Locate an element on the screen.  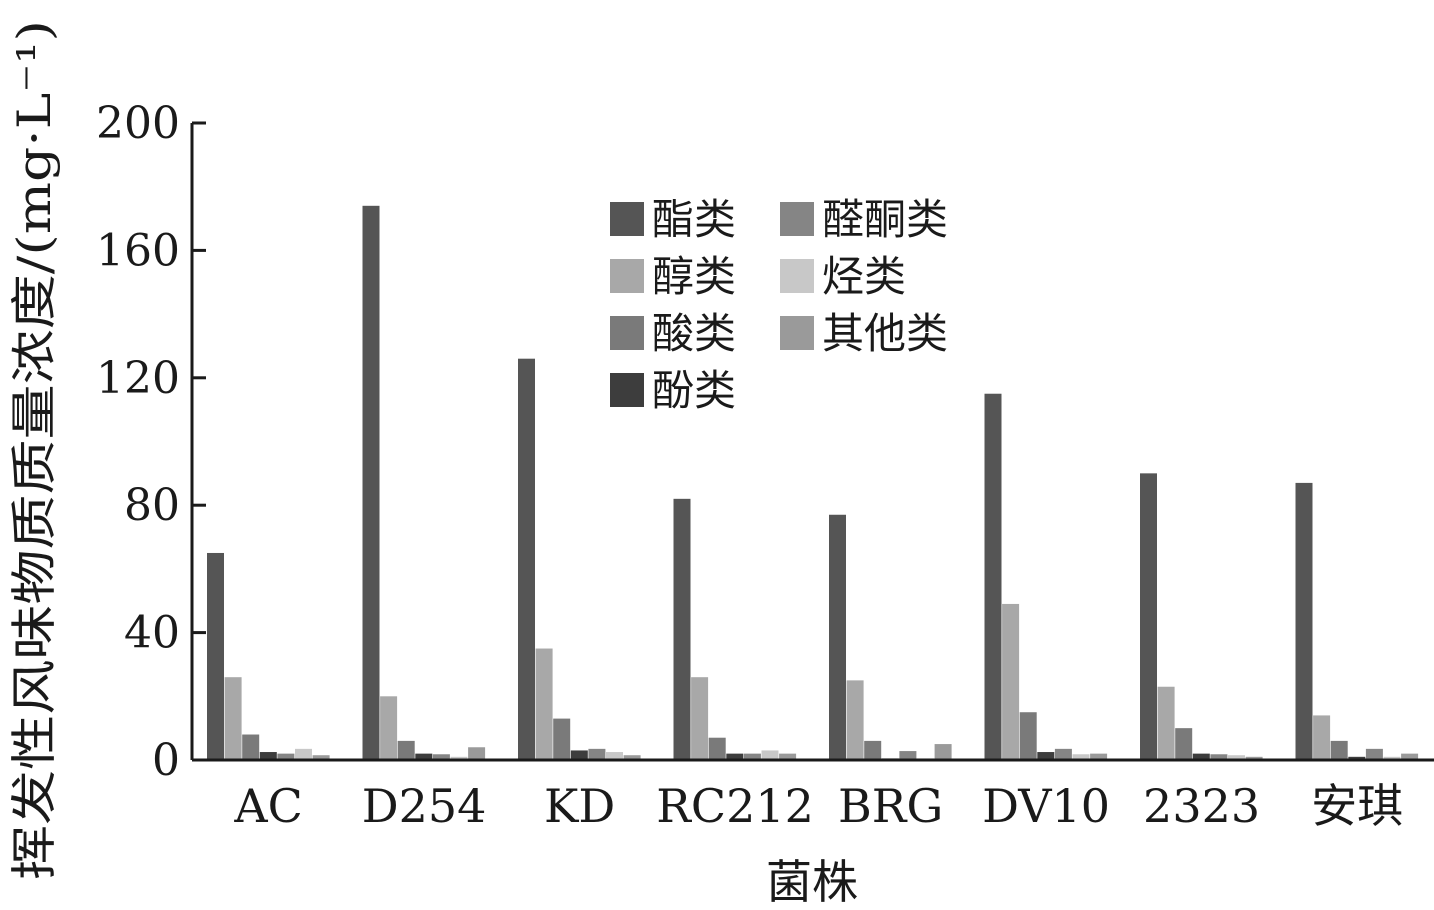
x-category-labels: AC D254 KD RC212 BRG DV10 2323 安琪 is located at coordinates (818, 806).